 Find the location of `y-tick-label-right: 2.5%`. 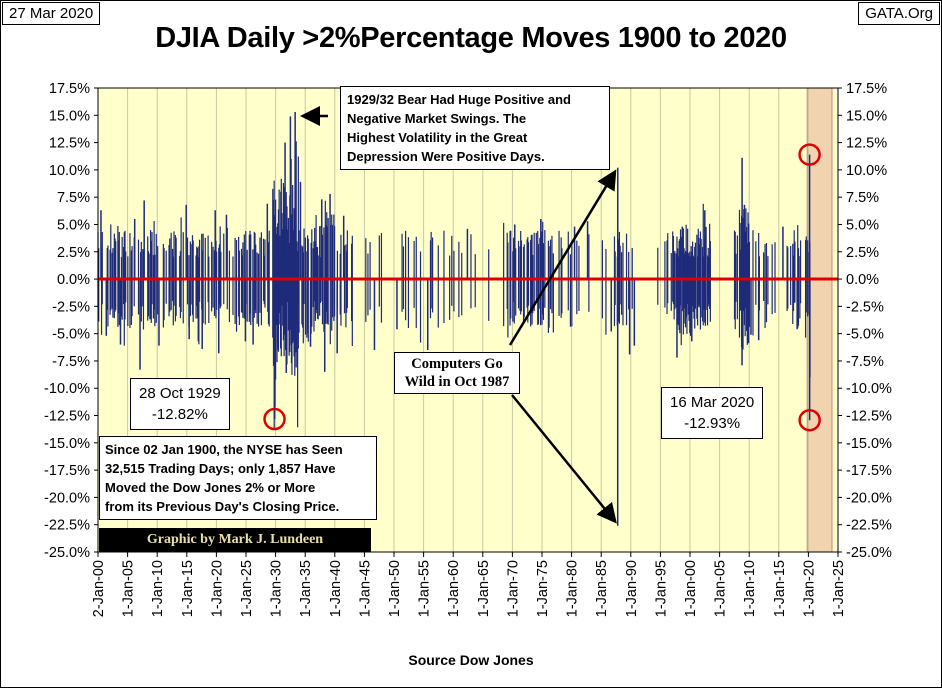

y-tick-label-right: 2.5% is located at coordinates (862, 253).